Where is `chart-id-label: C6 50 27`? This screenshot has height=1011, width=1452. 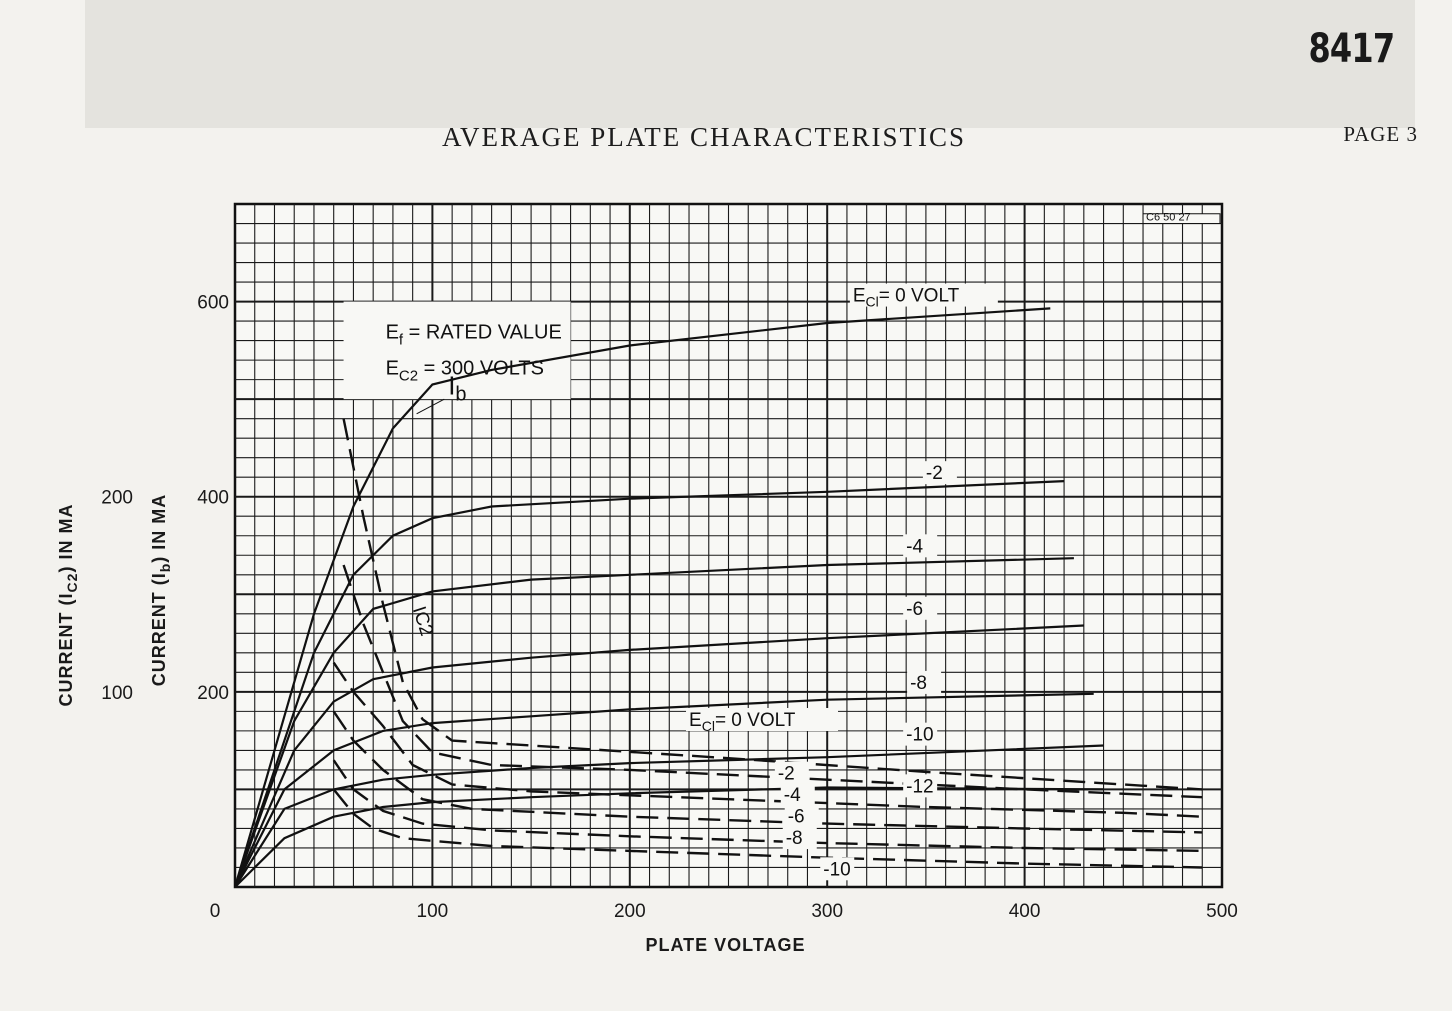
chart-id-label: C6 50 27 is located at coordinates (1168, 218).